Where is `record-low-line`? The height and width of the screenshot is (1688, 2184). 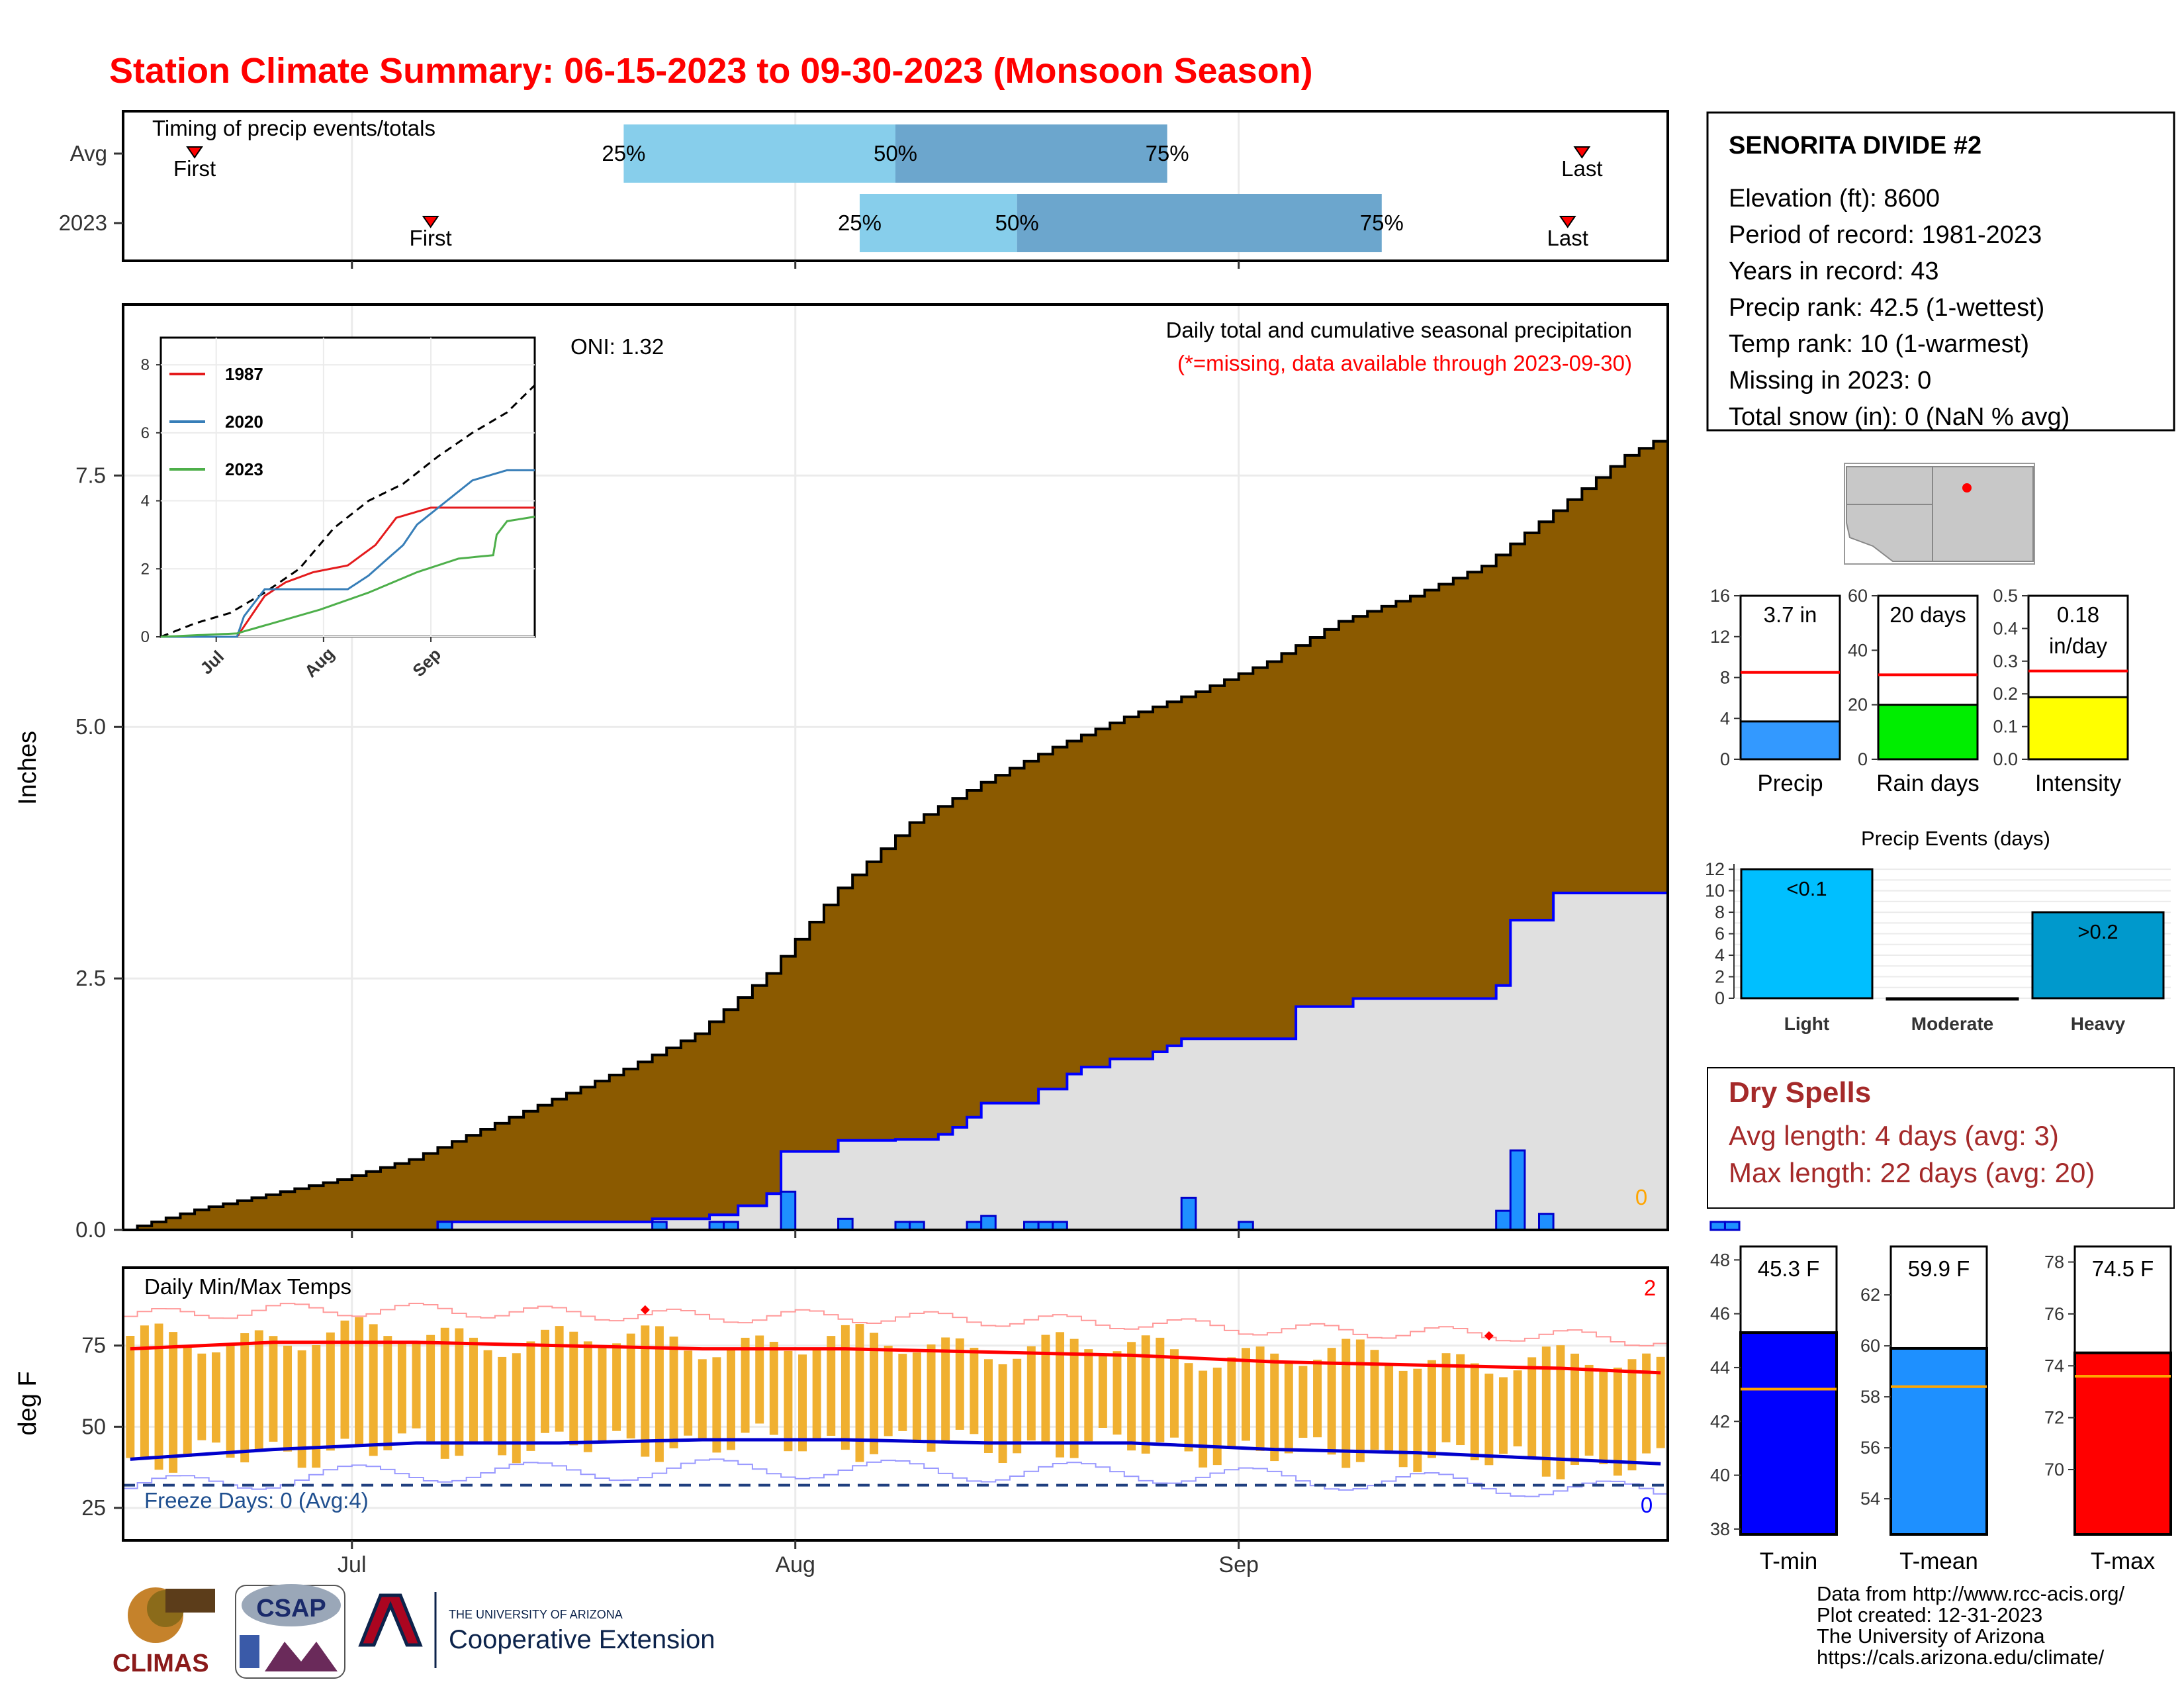
record-low-line is located at coordinates (896, 1477).